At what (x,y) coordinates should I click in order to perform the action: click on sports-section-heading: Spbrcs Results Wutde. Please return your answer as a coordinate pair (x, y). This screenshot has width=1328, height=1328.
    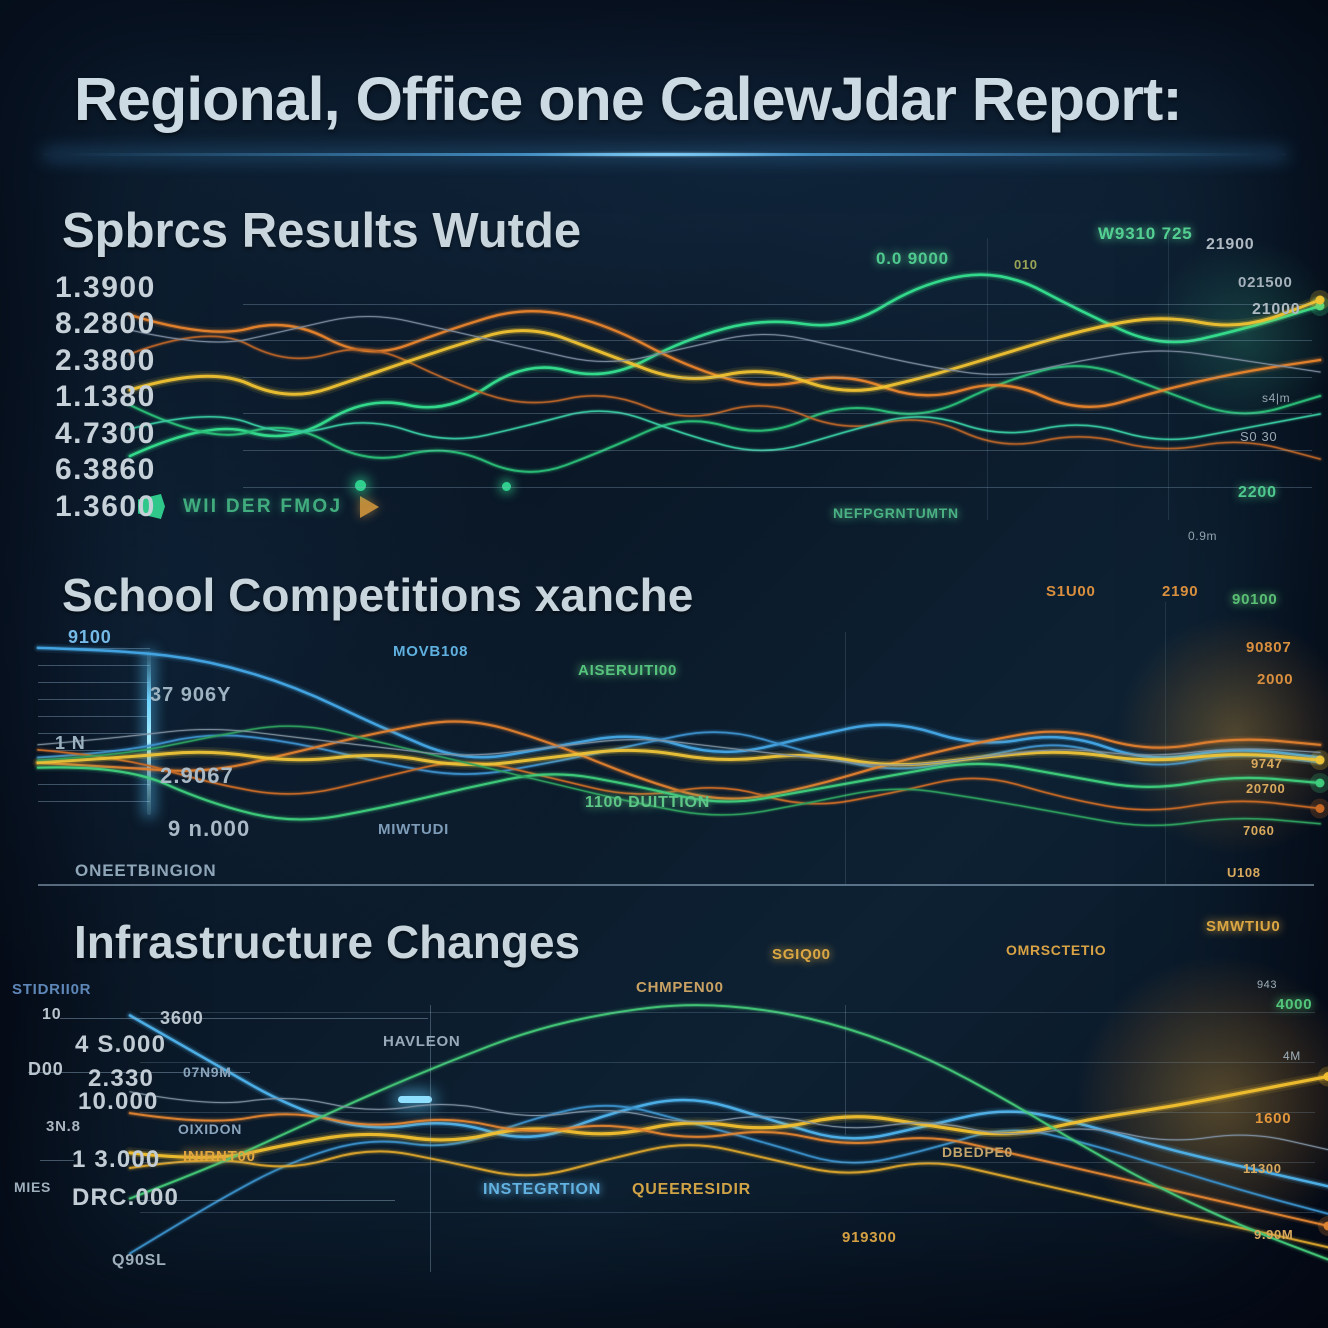
    Looking at the image, I should click on (322, 231).